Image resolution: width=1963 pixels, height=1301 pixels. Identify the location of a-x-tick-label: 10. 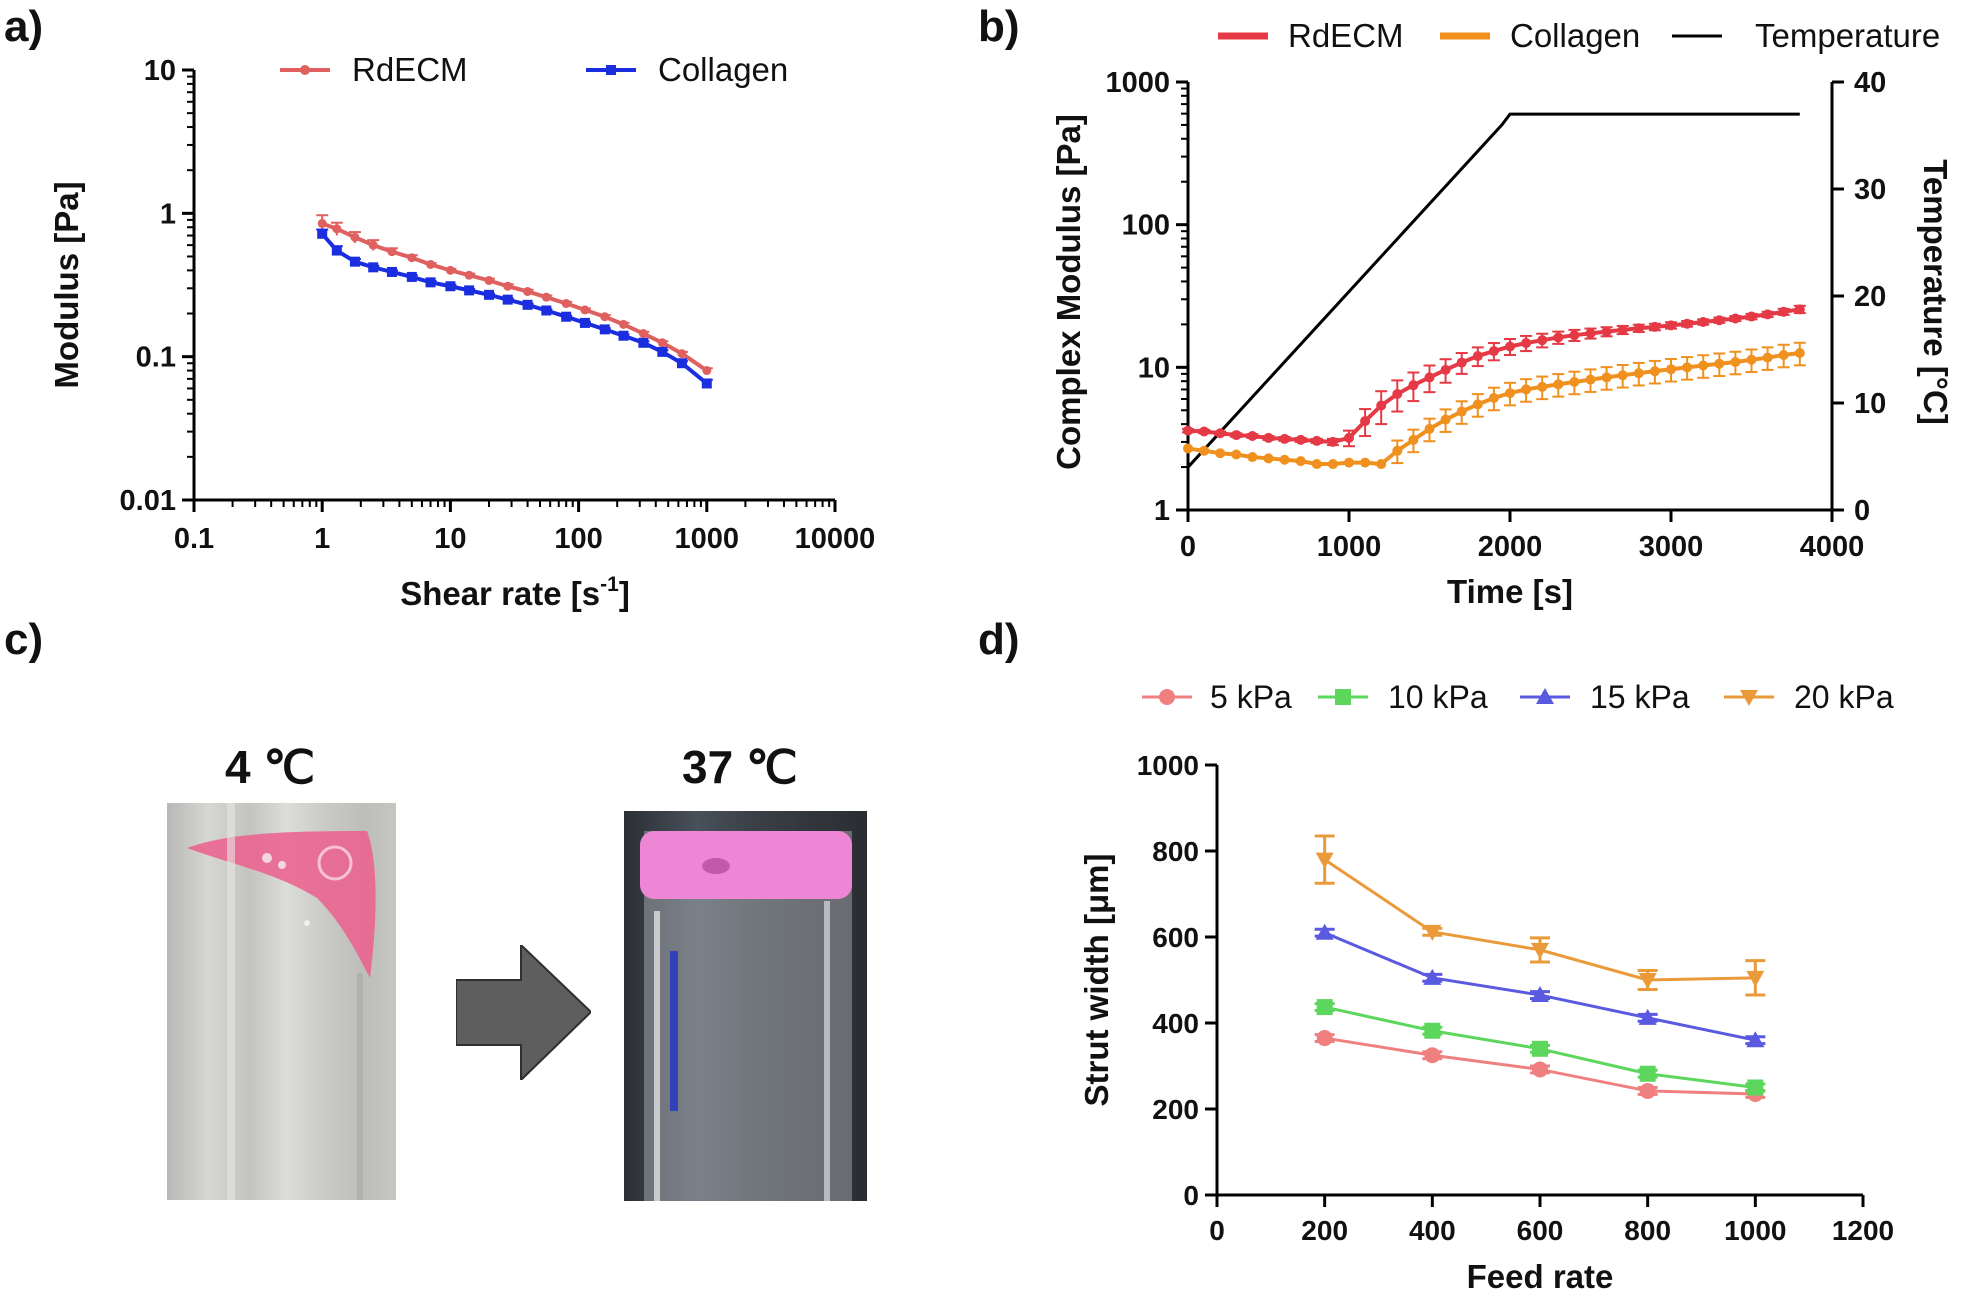
(450, 539).